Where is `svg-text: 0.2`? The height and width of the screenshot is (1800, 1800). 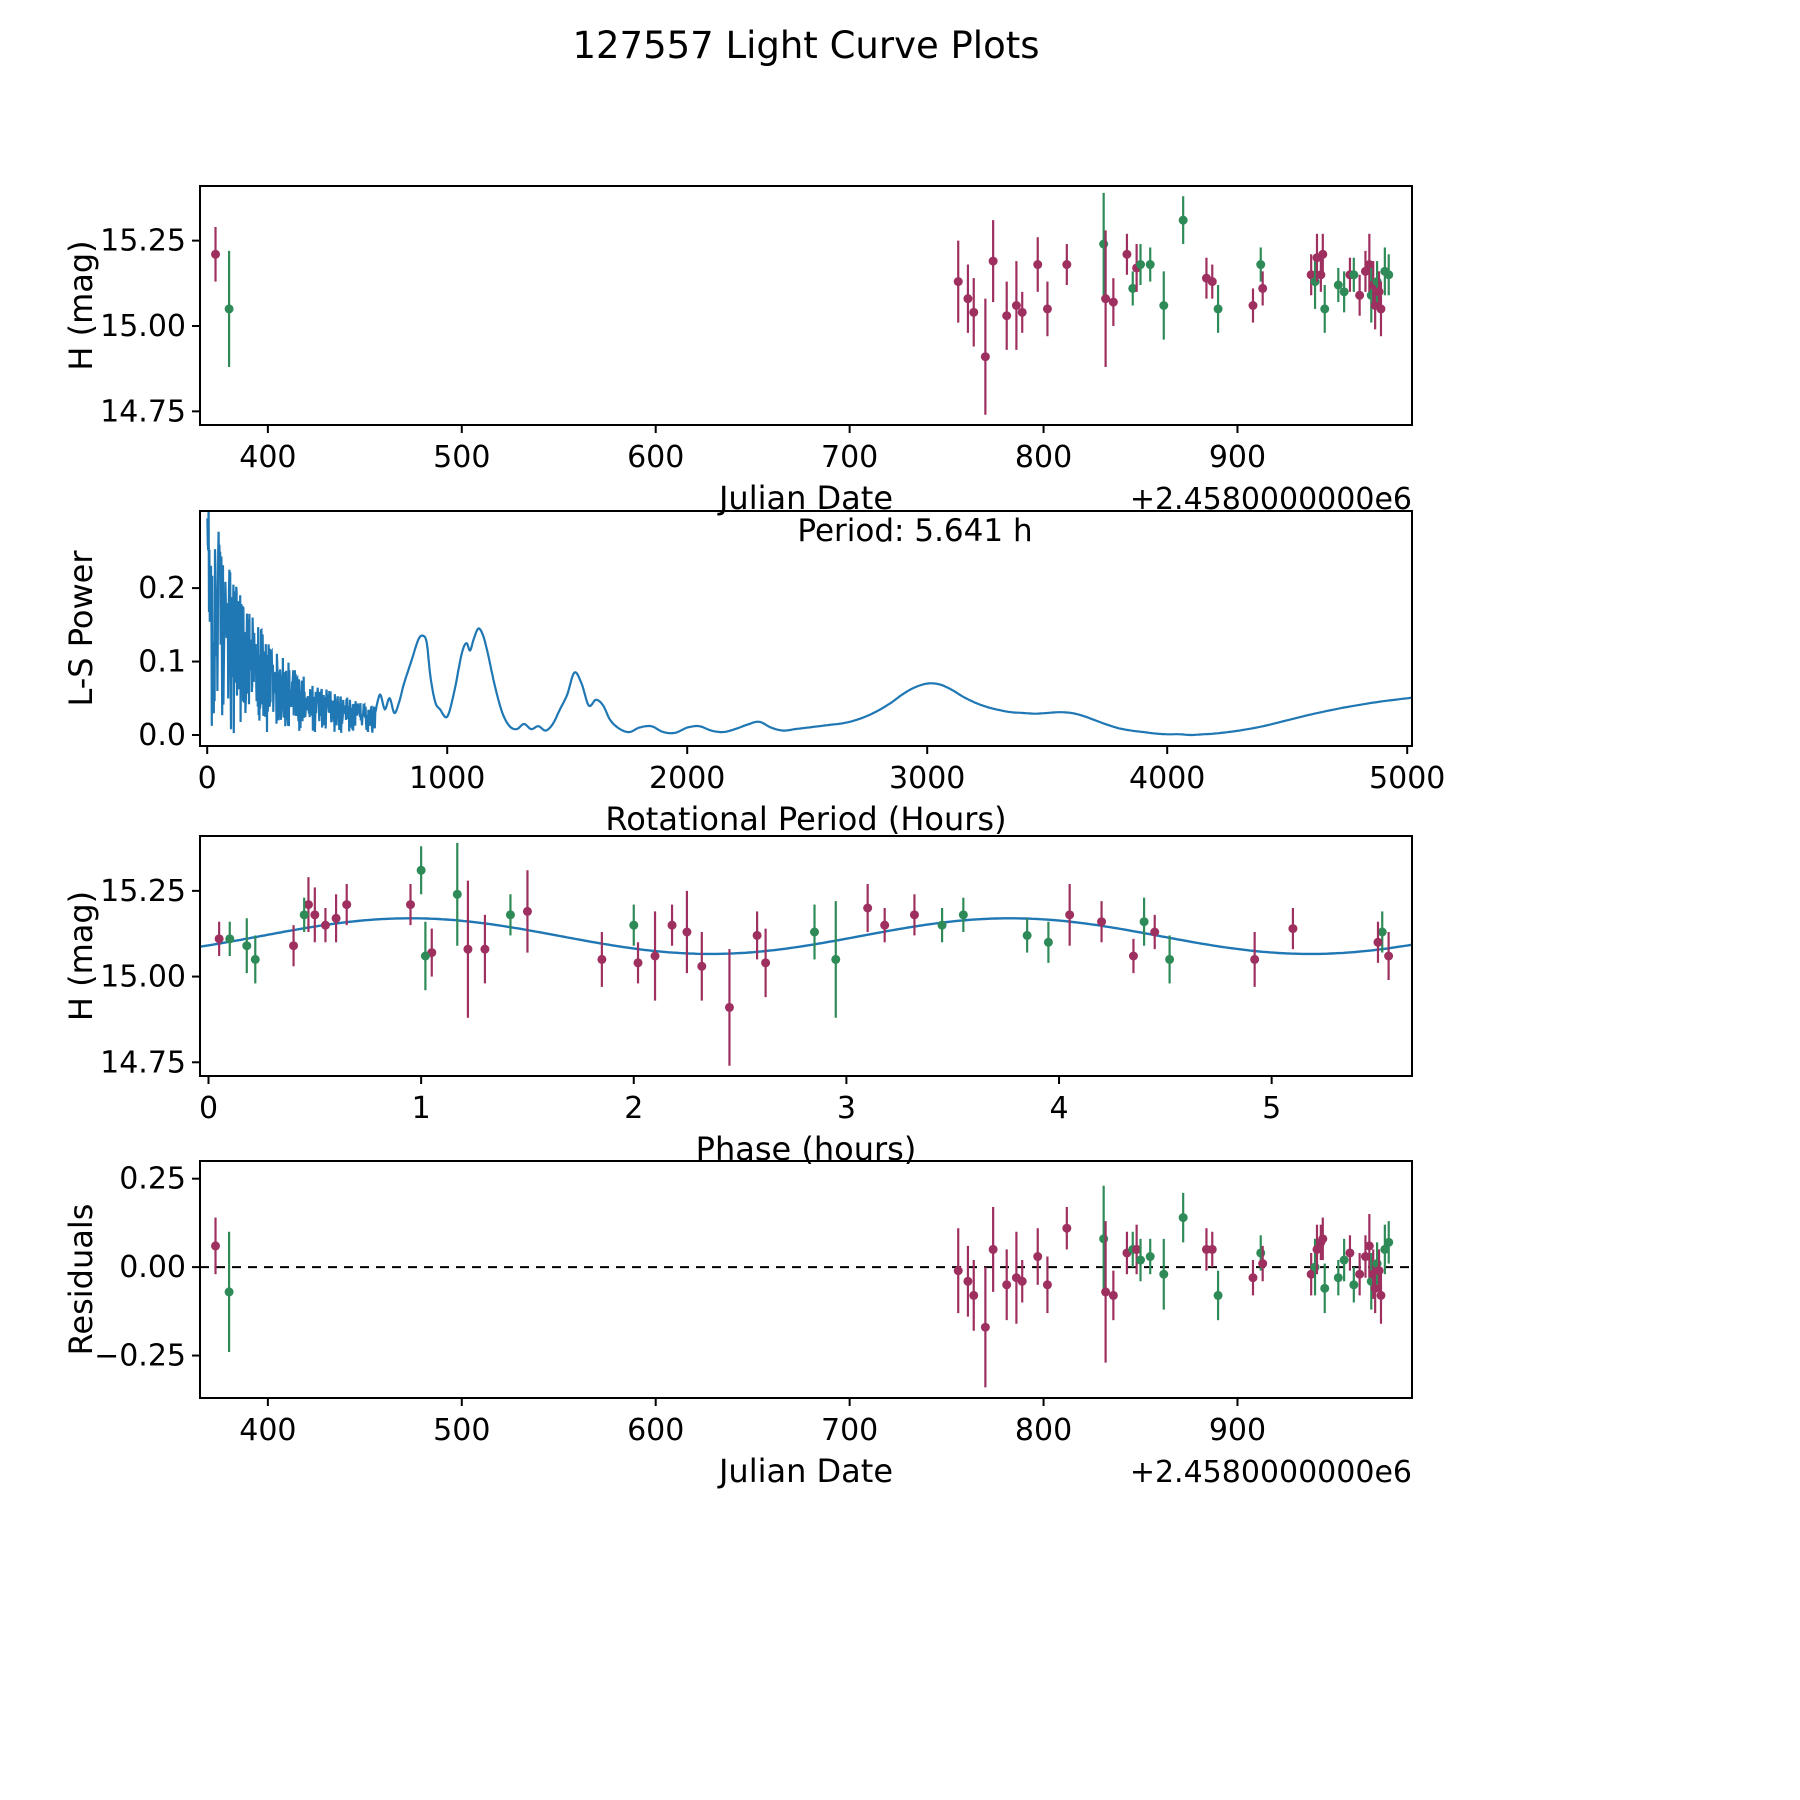 svg-text: 0.2 is located at coordinates (162, 588).